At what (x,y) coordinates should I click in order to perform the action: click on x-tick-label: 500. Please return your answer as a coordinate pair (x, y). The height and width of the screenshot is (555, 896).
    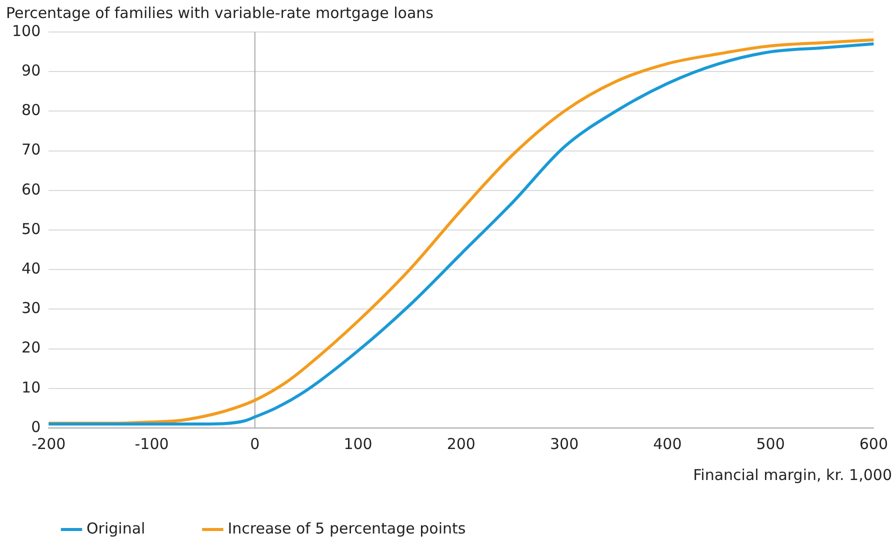
    Looking at the image, I should click on (770, 443).